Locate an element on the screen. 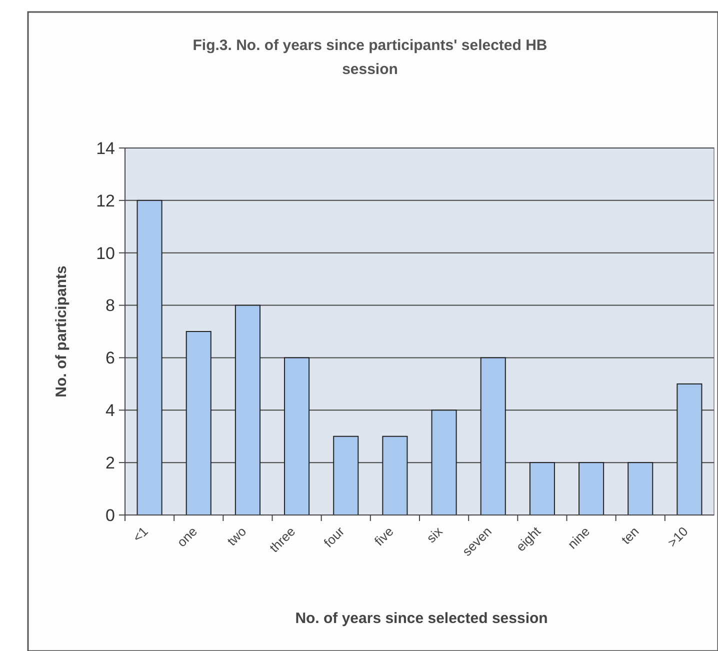 This screenshot has width=718, height=651. y-tick-label: 10 is located at coordinates (105, 253).